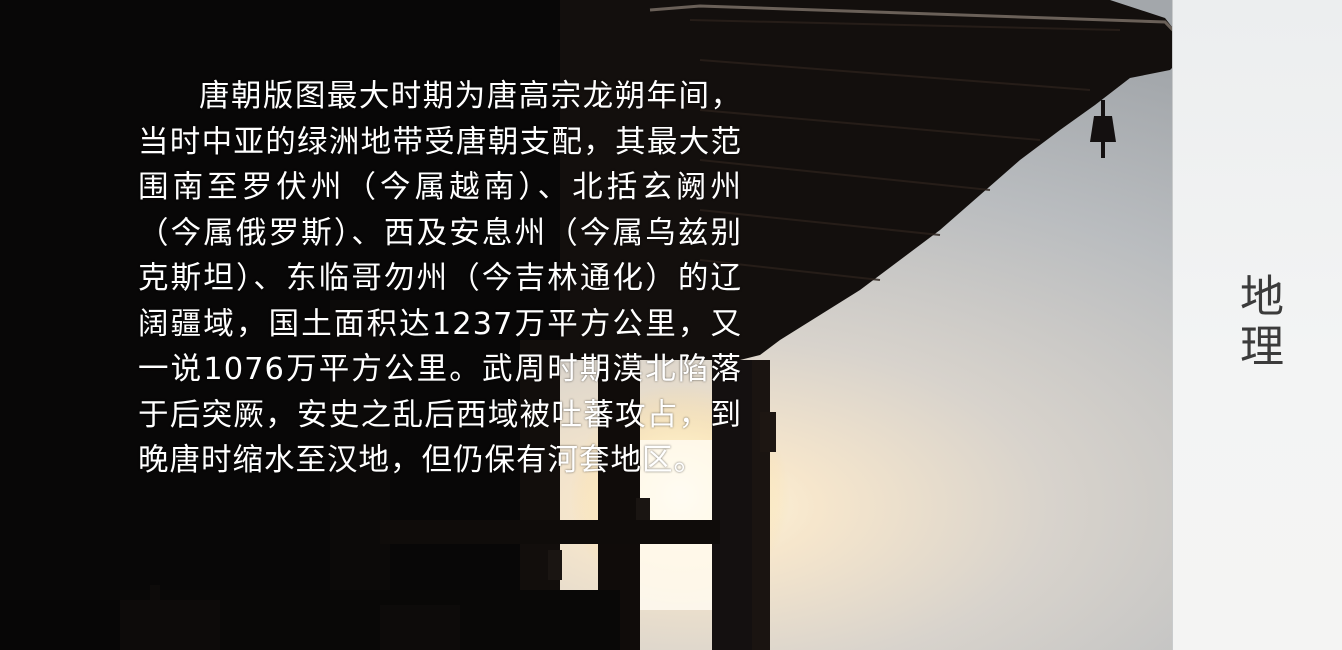 This screenshot has width=1342, height=650. I want to click on side-panel, so click(1257, 325).